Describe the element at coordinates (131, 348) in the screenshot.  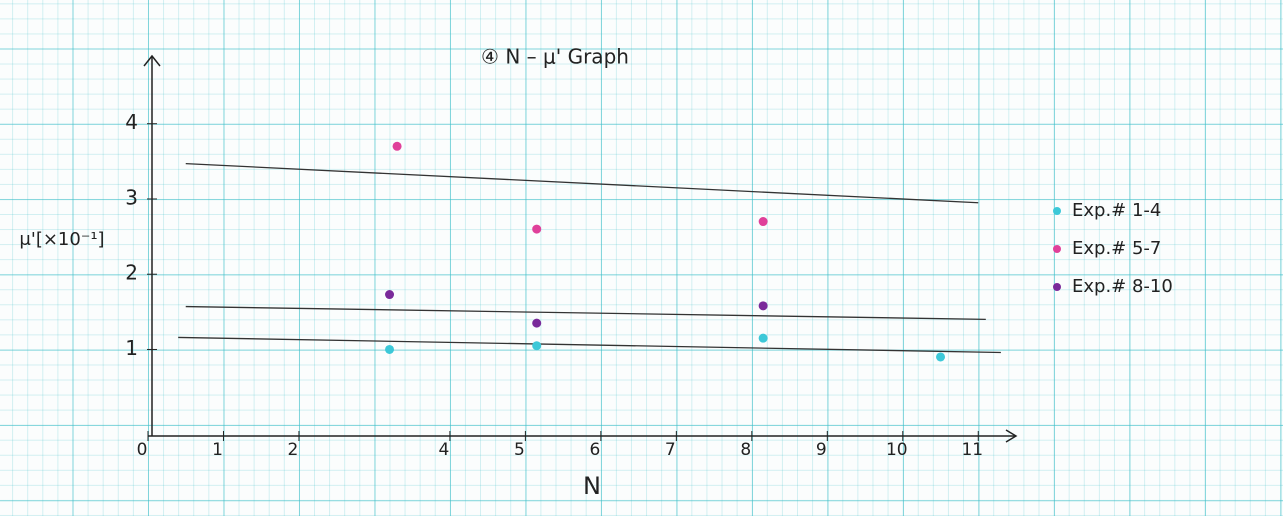
I see `y-tick-label: 1` at that location.